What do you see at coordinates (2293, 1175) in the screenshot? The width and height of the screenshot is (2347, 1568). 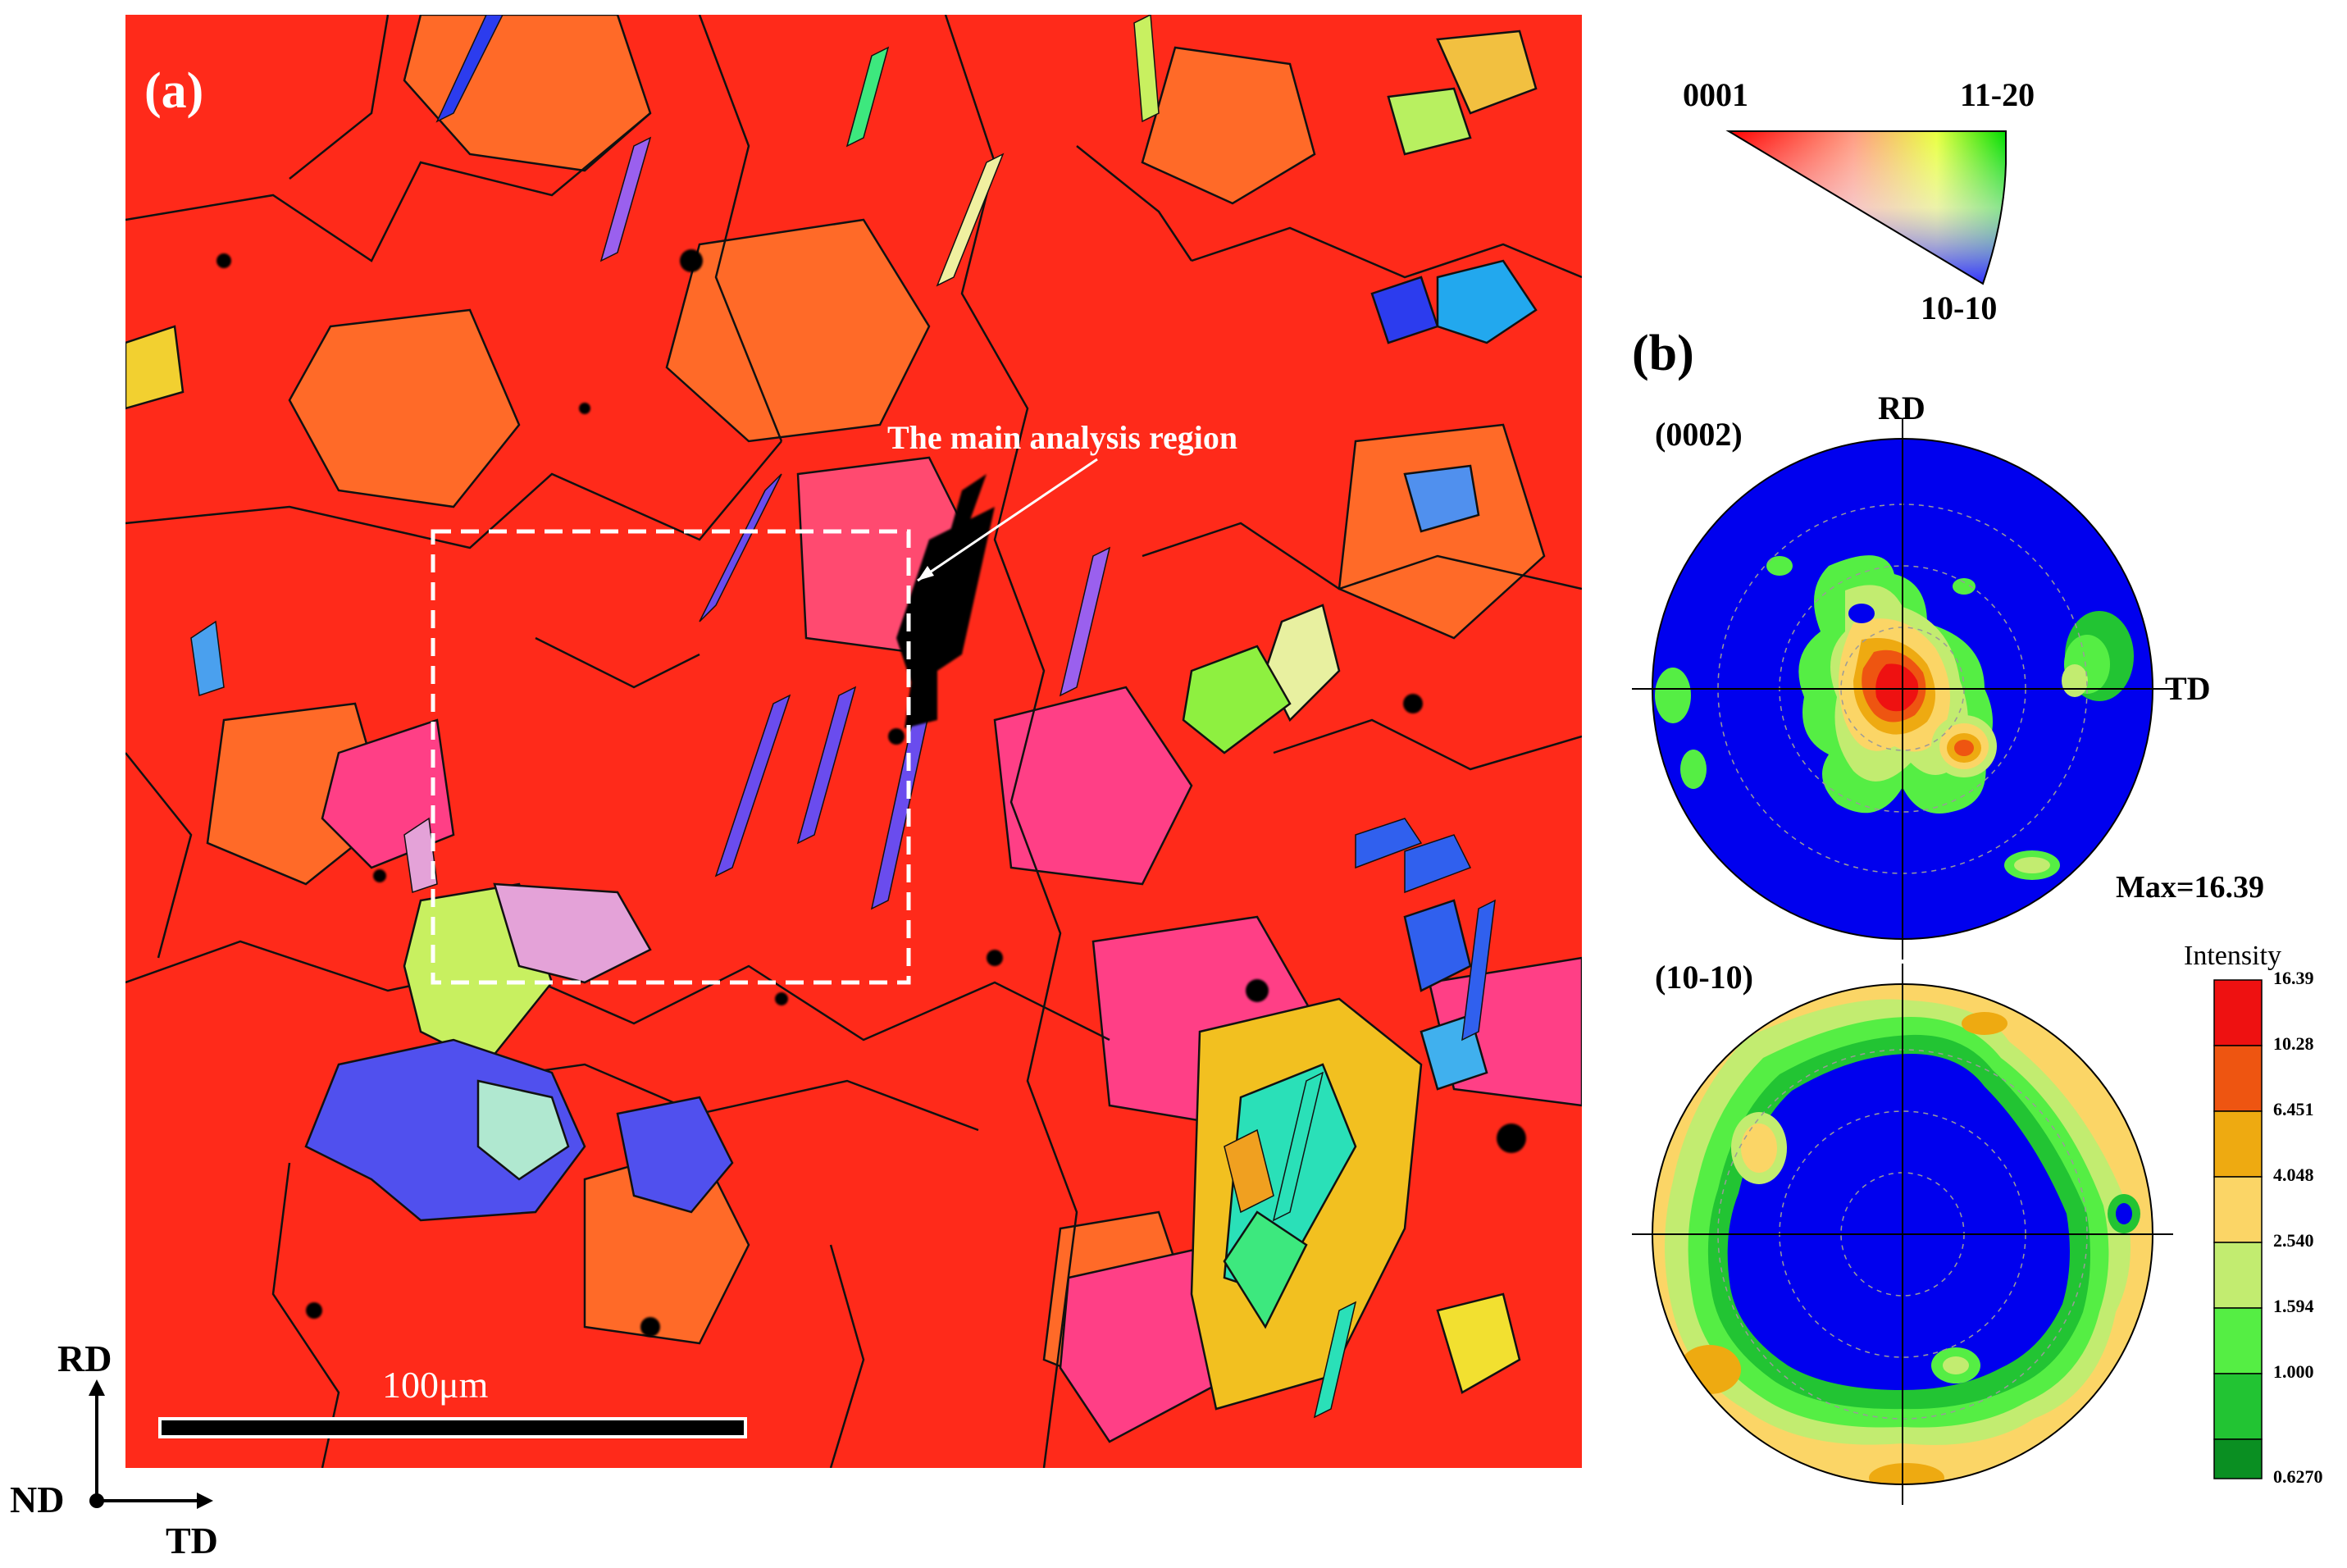 I see `legend-level: 4.048` at bounding box center [2293, 1175].